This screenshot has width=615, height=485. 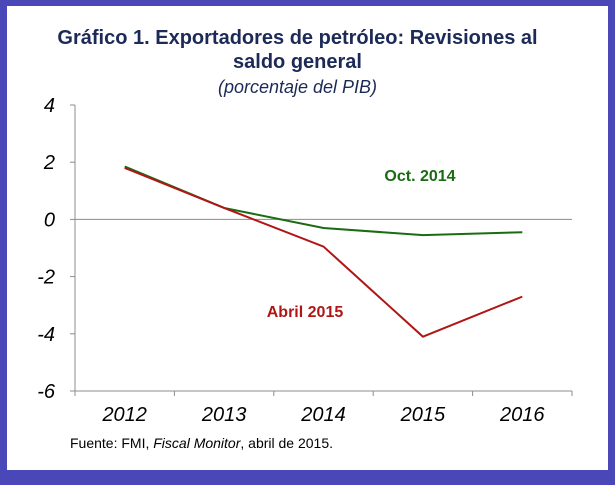 What do you see at coordinates (49, 106) in the screenshot?
I see `y-tick-label: 4` at bounding box center [49, 106].